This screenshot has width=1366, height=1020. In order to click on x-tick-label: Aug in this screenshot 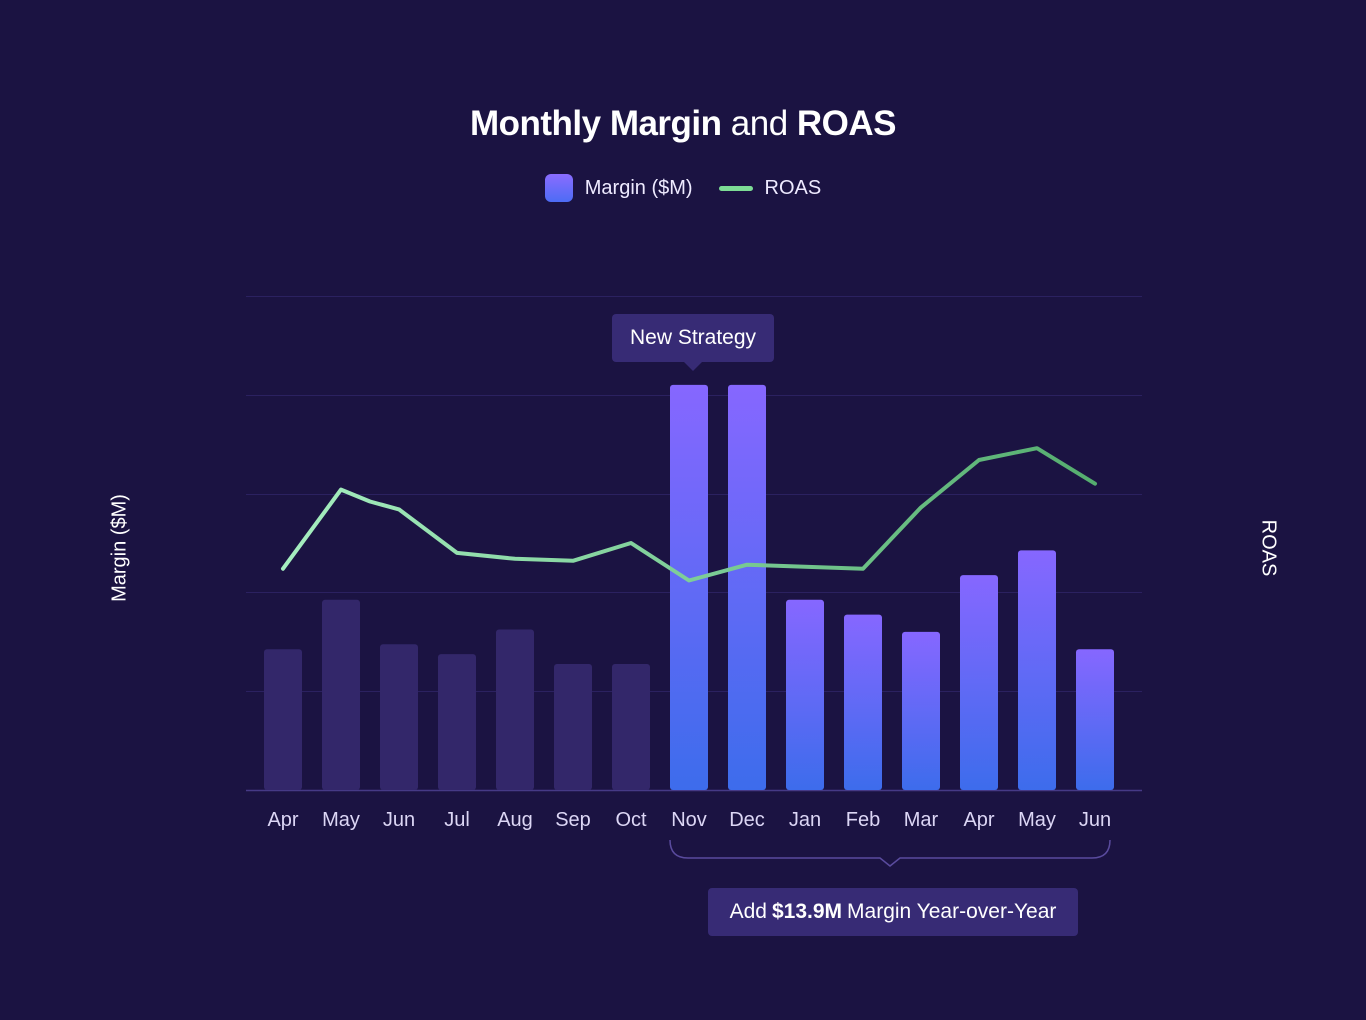, I will do `click(515, 820)`.